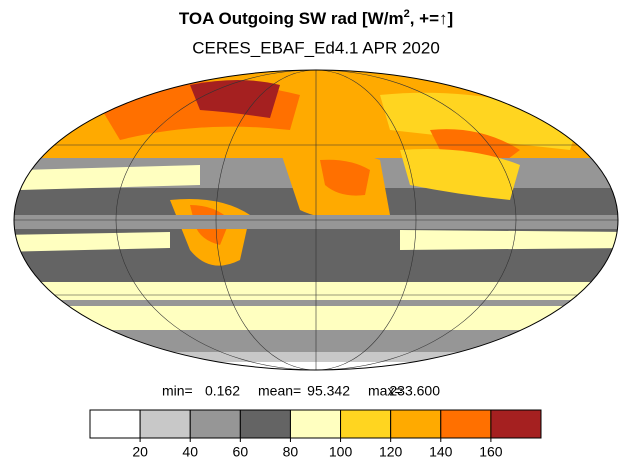 This screenshot has height=467, width=632. I want to click on tick-label: 80, so click(291, 452).